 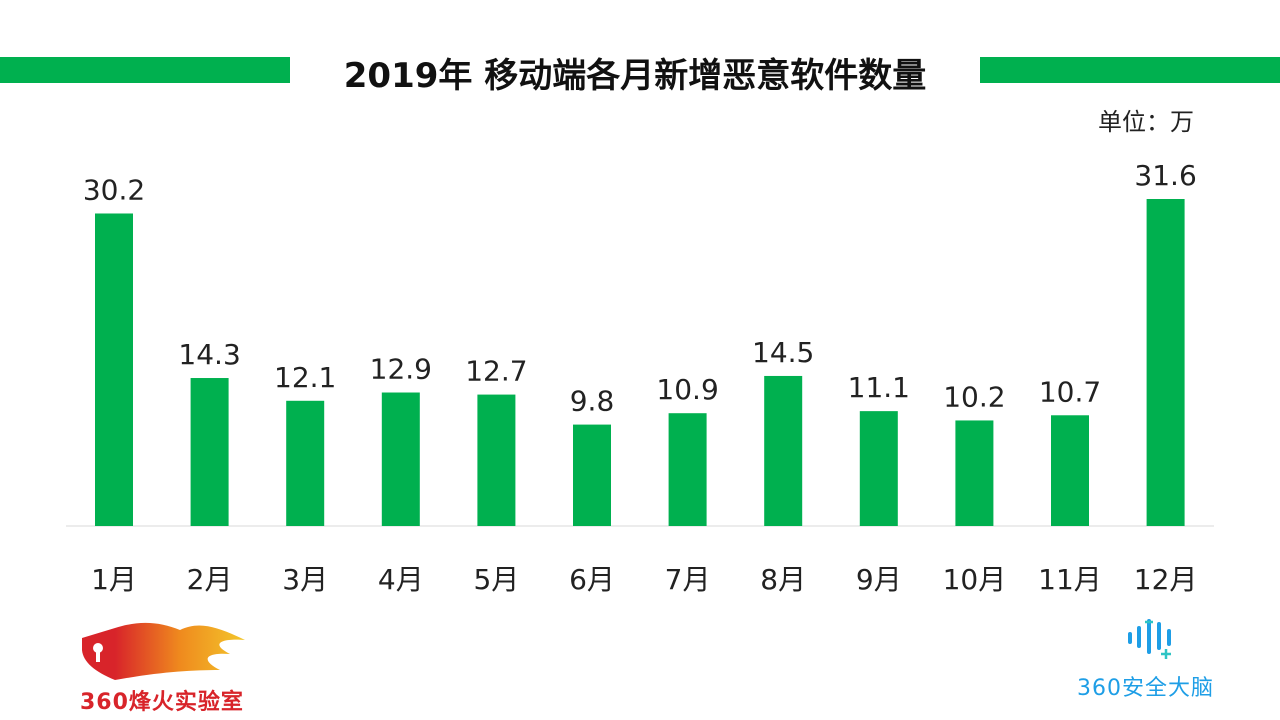 I want to click on logo-left-text: 360烽火实验室, so click(x=162, y=702).